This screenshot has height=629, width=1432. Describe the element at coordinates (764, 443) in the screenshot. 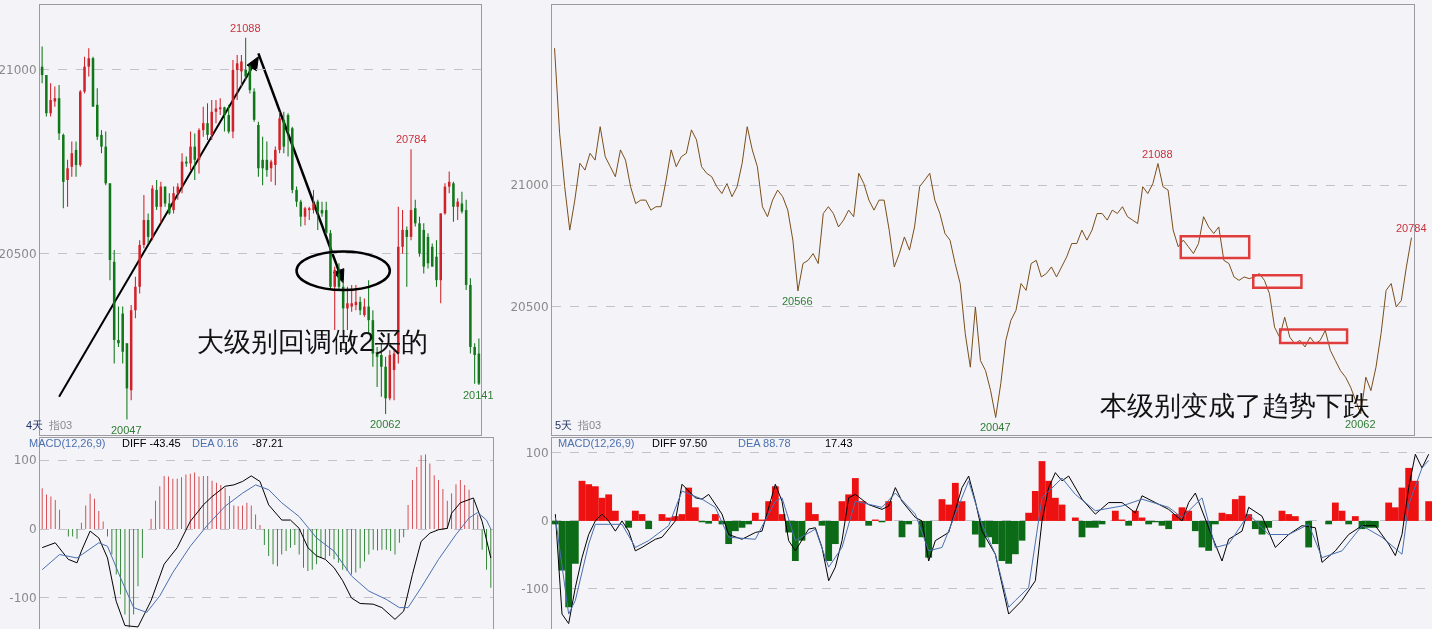

I see `annotation: DEA 88.78` at that location.